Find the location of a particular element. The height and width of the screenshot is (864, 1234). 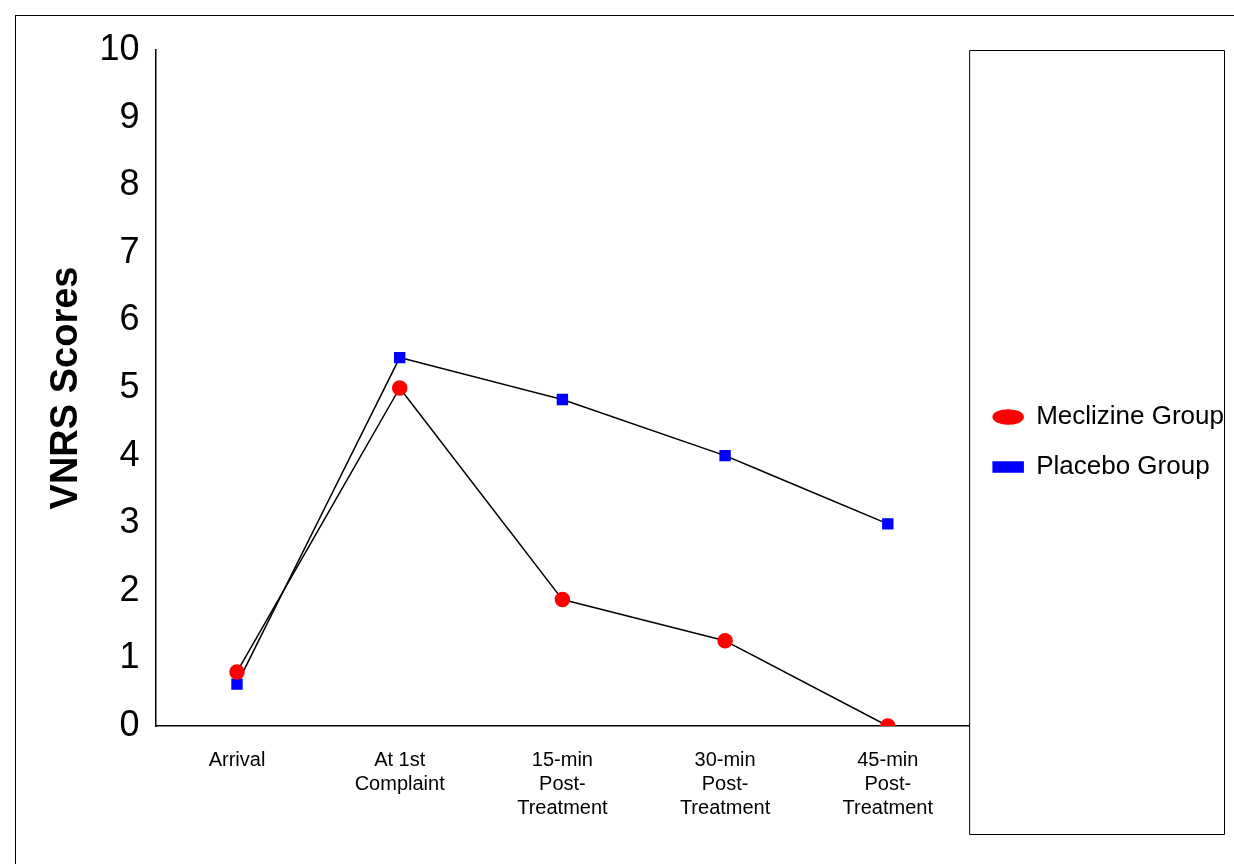

legend-label: Placebo Group is located at coordinates (1123, 465).